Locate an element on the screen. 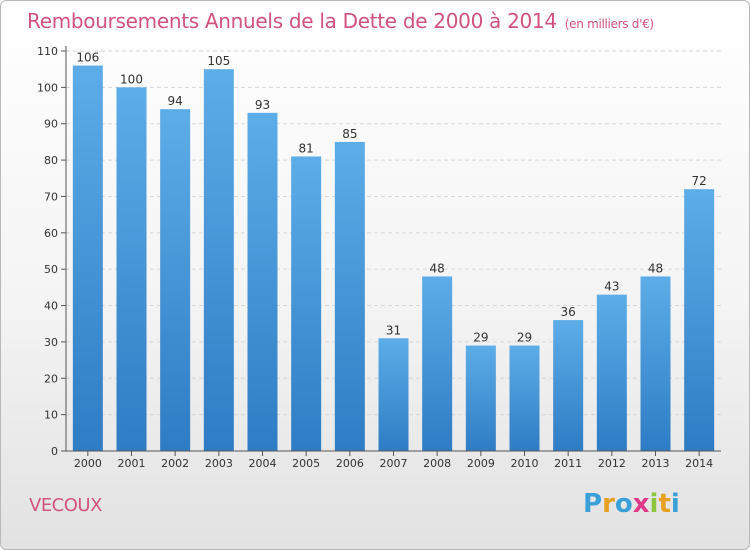 Image resolution: width=750 pixels, height=550 pixels. value-label: 85 is located at coordinates (349, 134).